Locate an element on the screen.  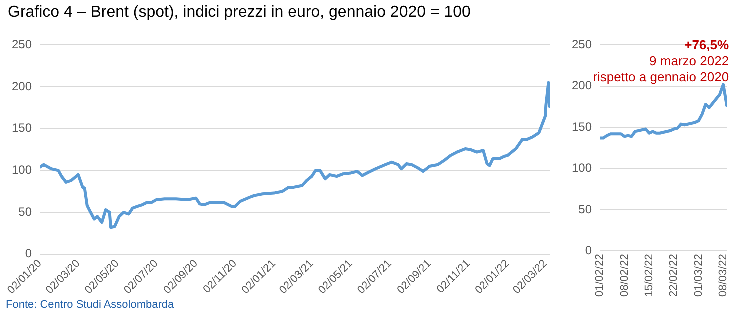
x-tick-label: 08/02/22 is located at coordinates (624, 276).